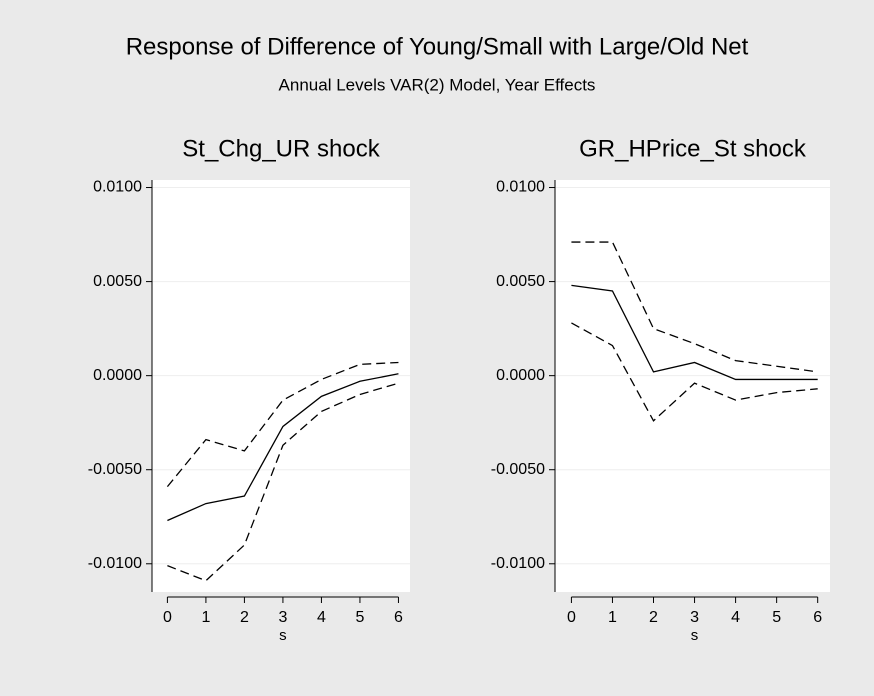 This screenshot has width=874, height=696. I want to click on panel-title: GR_HPrice_St shock, so click(693, 148).